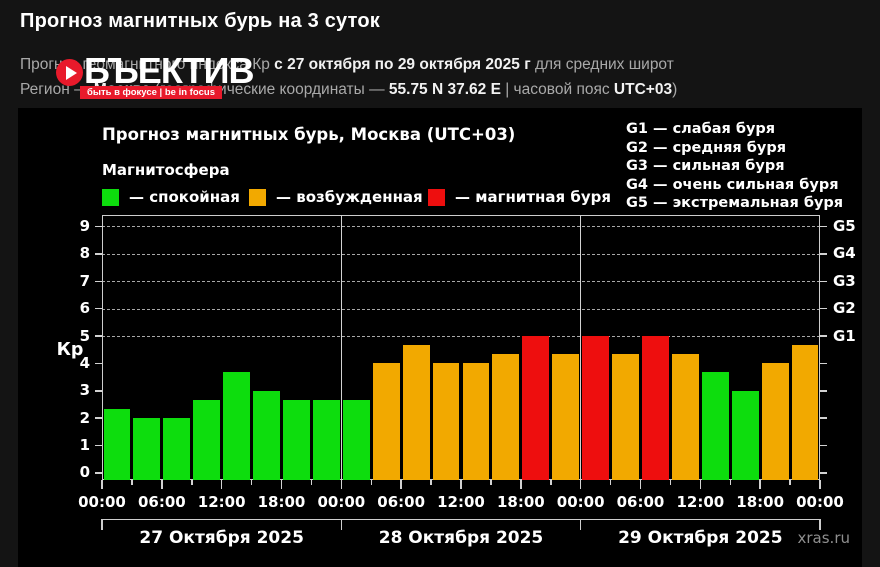 The width and height of the screenshot is (880, 567). What do you see at coordinates (461, 519) in the screenshot?
I see `date-bracket` at bounding box center [461, 519].